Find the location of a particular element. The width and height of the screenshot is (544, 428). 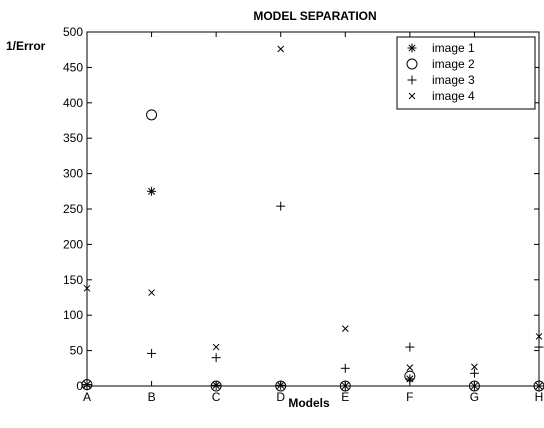

y-tick-label: 100 is located at coordinates (73, 315).